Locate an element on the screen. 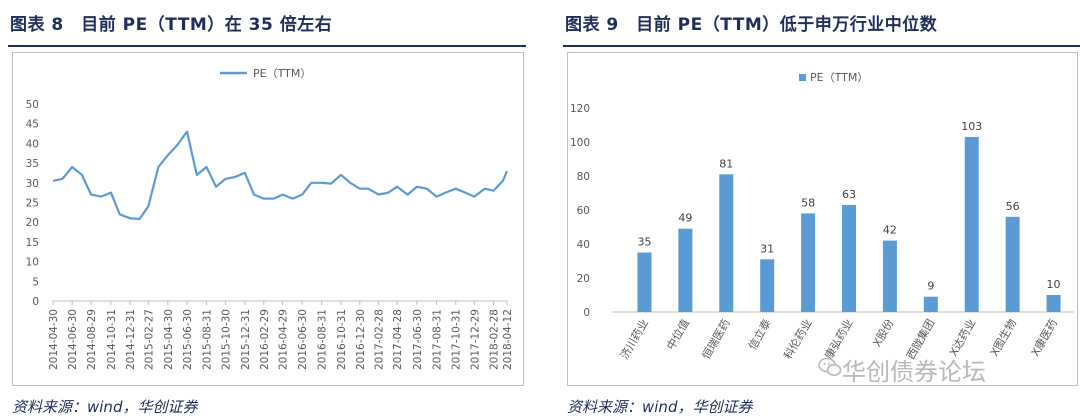 The image size is (1080, 419). y-tick-label: 50 is located at coordinates (32, 105).